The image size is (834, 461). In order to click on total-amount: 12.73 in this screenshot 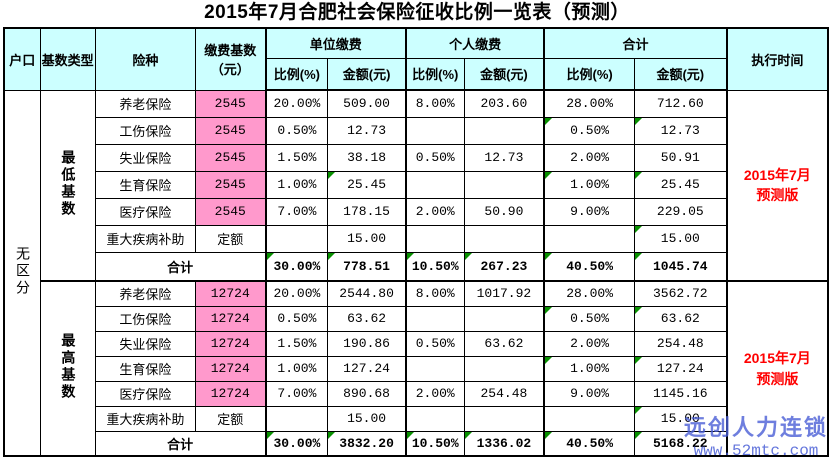, I will do `click(680, 130)`.